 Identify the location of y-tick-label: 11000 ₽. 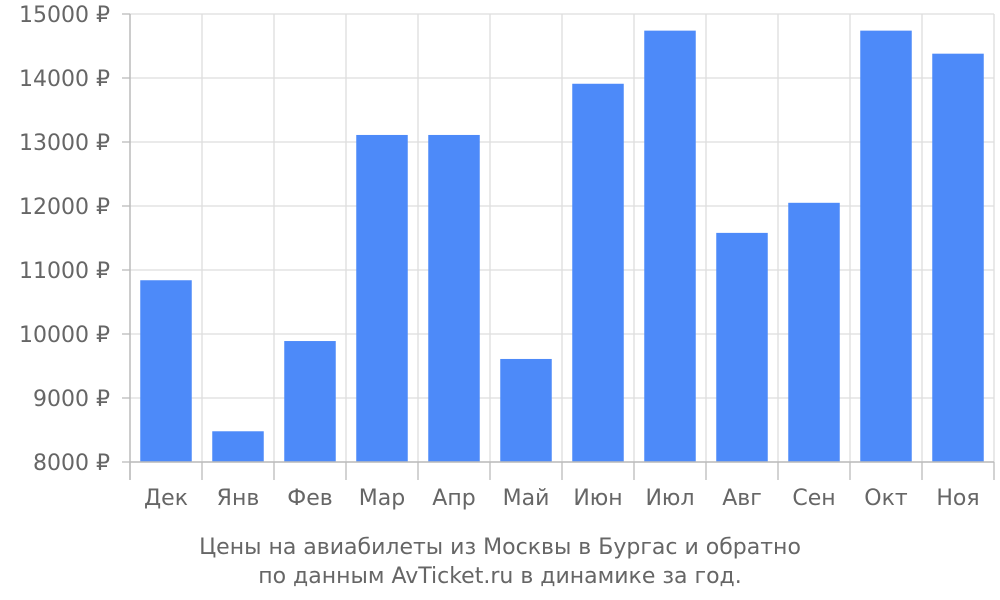
(64, 271).